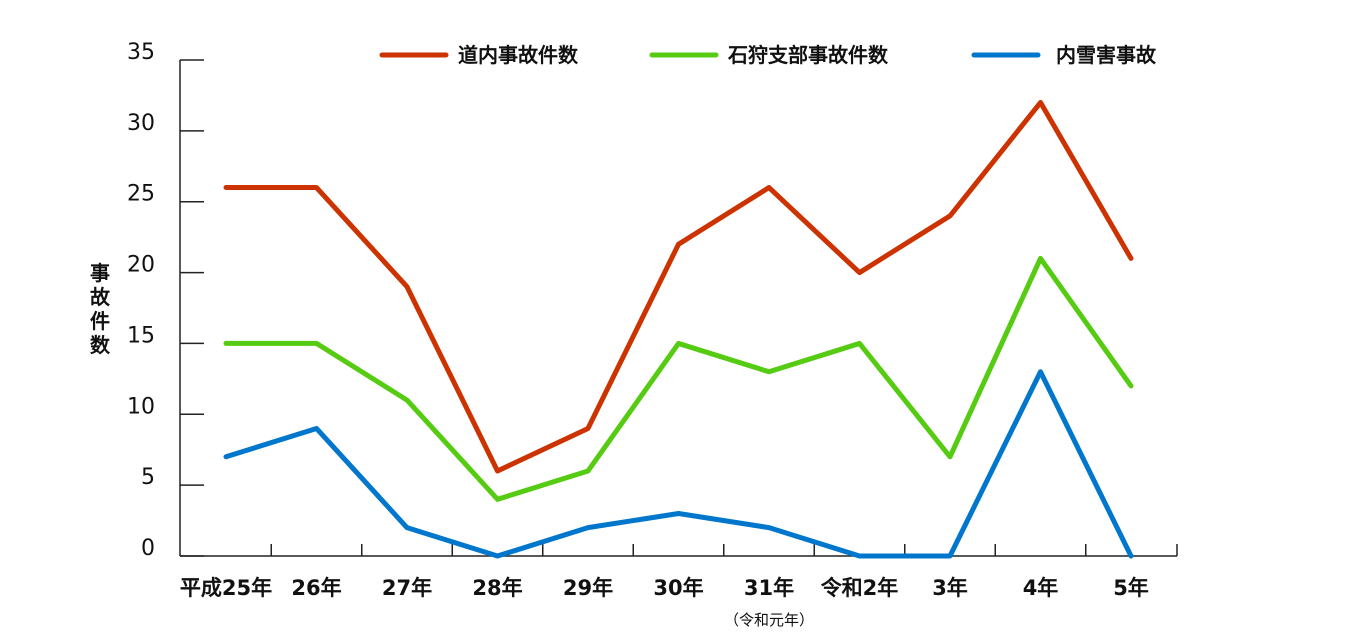 The height and width of the screenshot is (640, 1360). Describe the element at coordinates (148, 548) in the screenshot. I see `y-tick-label: 0` at that location.